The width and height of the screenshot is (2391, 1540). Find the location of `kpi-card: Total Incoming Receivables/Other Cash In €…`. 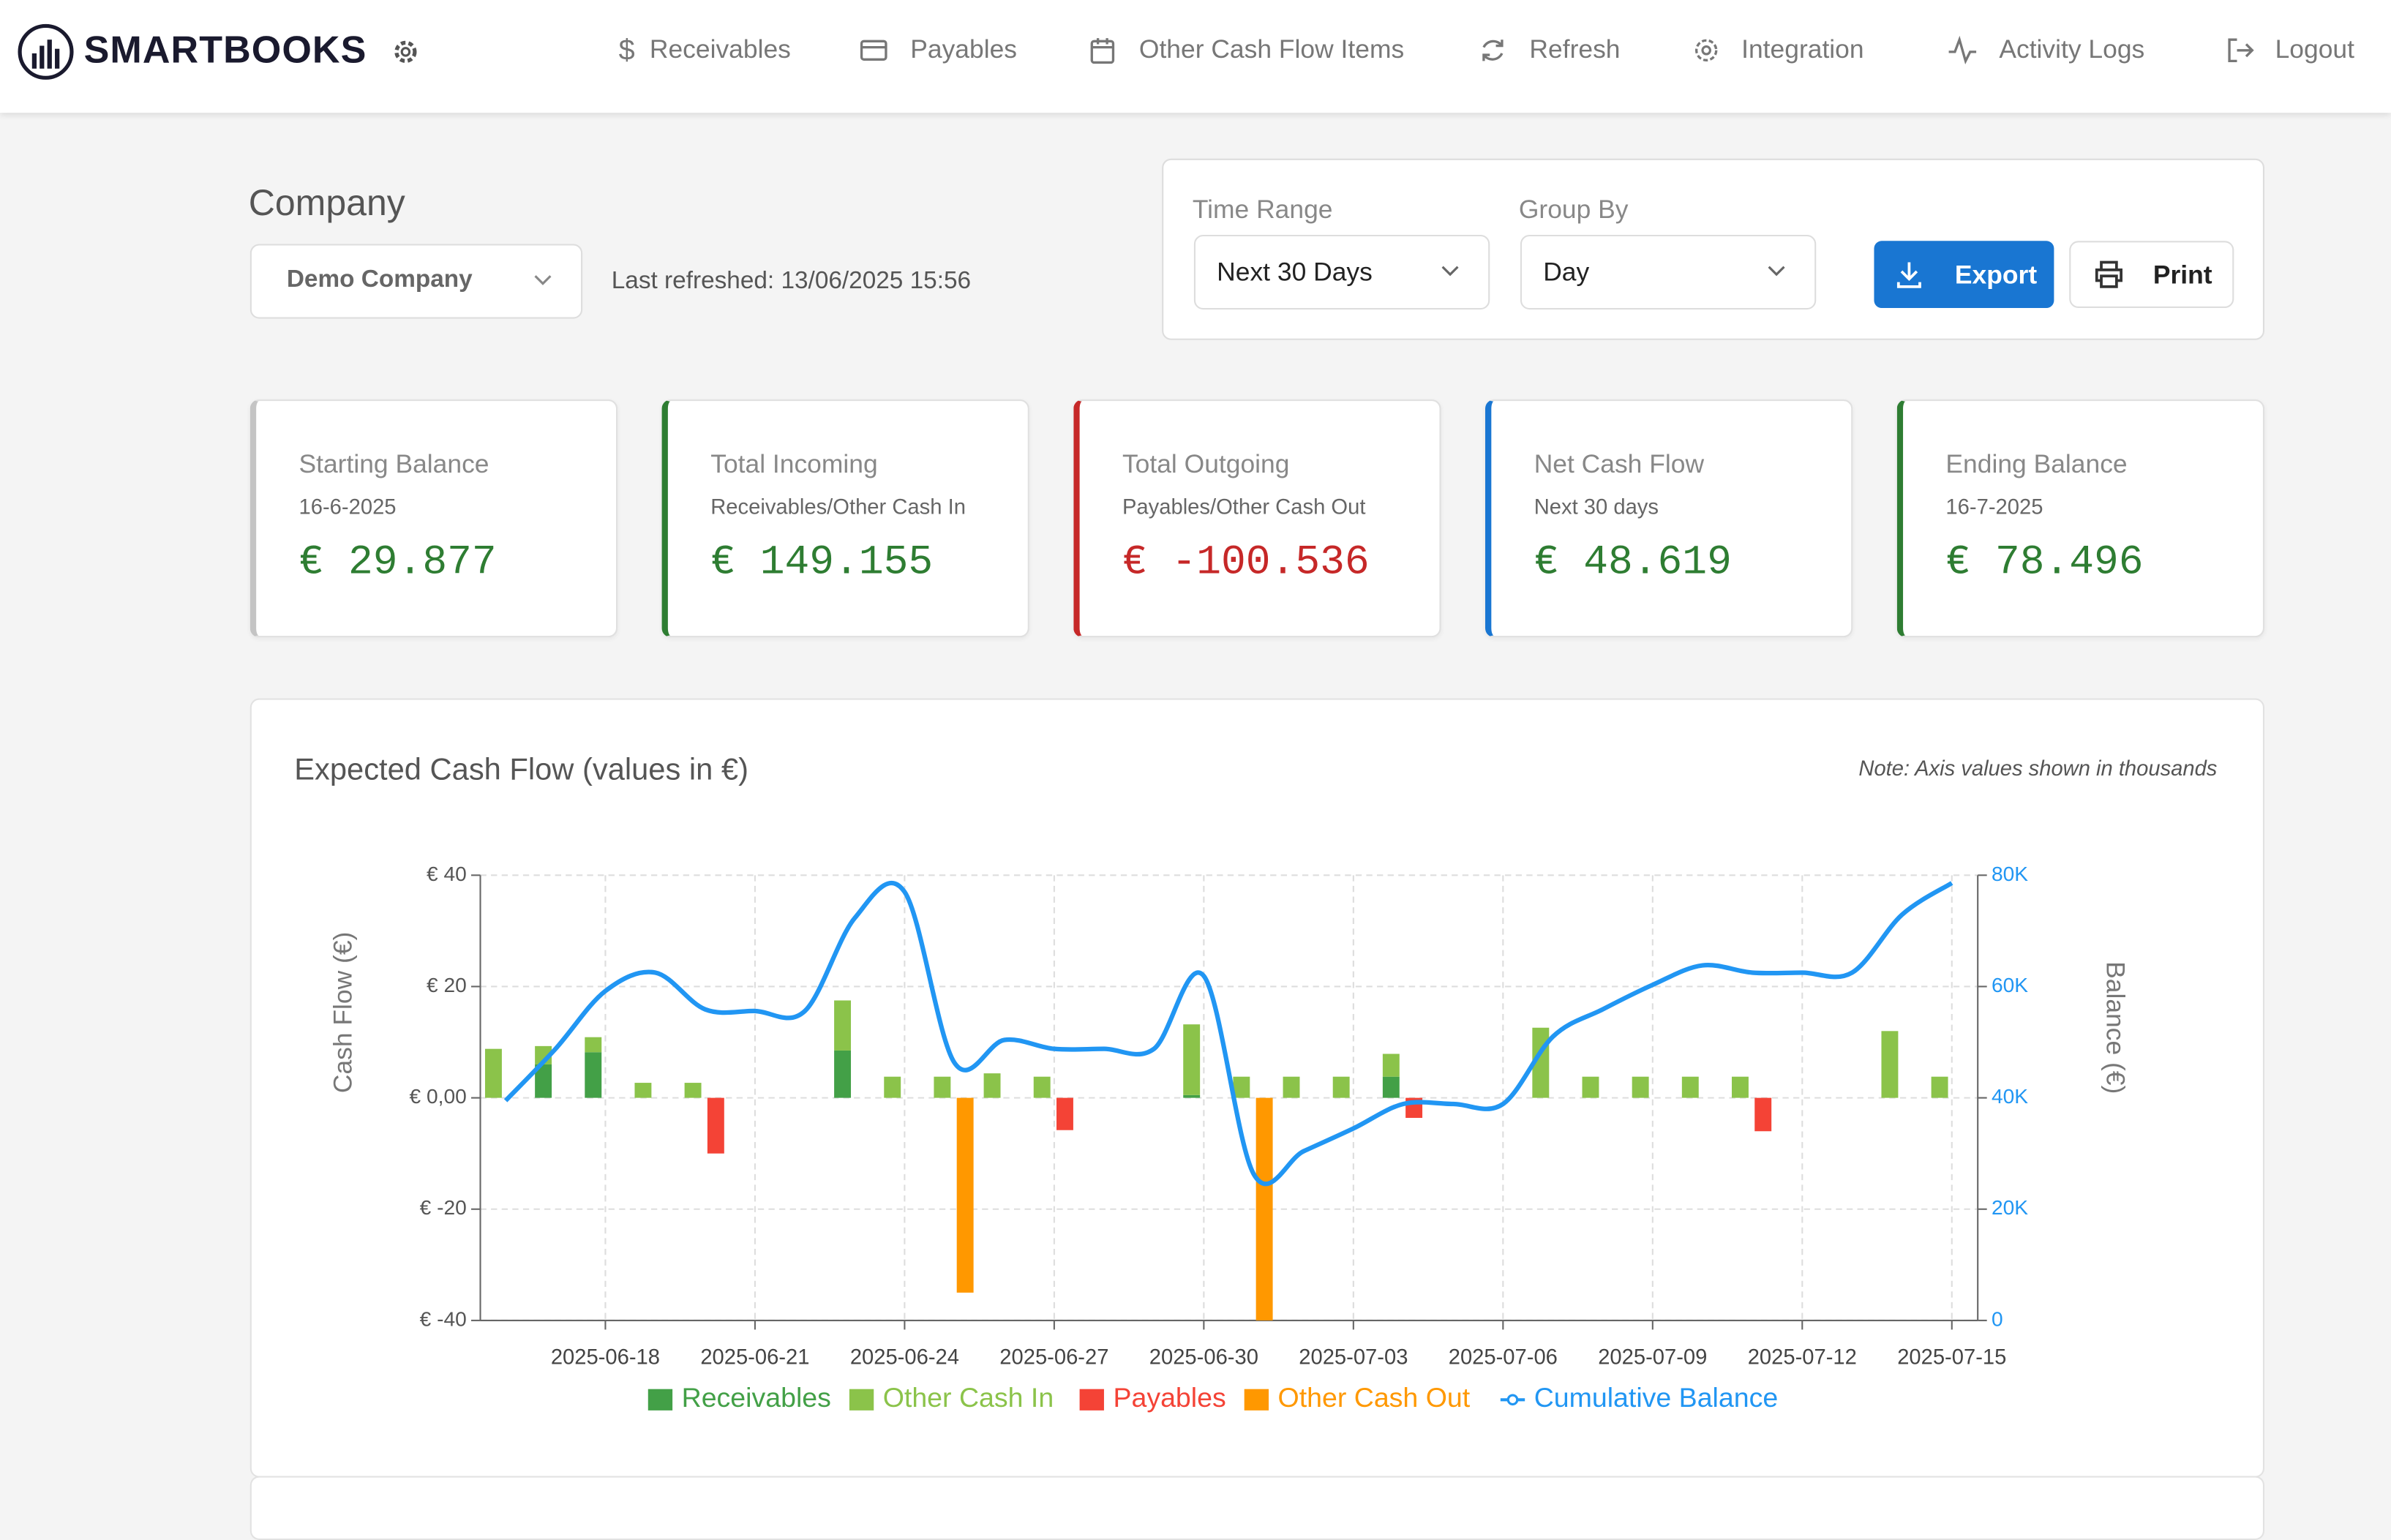

kpi-card: Total Incoming Receivables/Other Cash In €… is located at coordinates (845, 518).